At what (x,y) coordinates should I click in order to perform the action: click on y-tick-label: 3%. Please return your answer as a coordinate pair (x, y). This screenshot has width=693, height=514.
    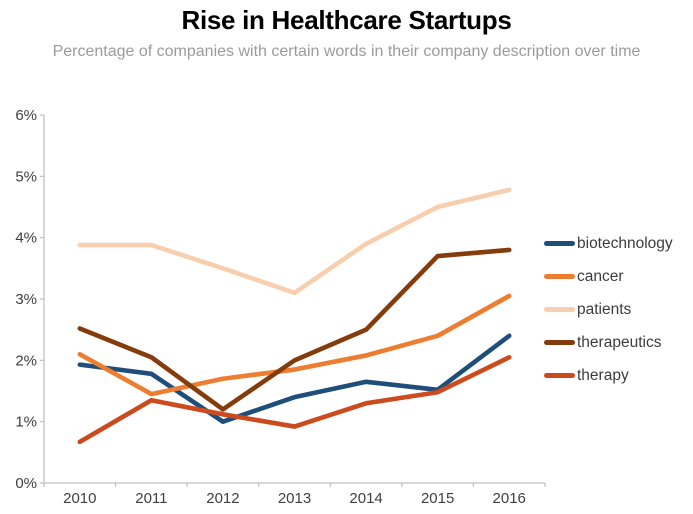
    Looking at the image, I should click on (26, 299).